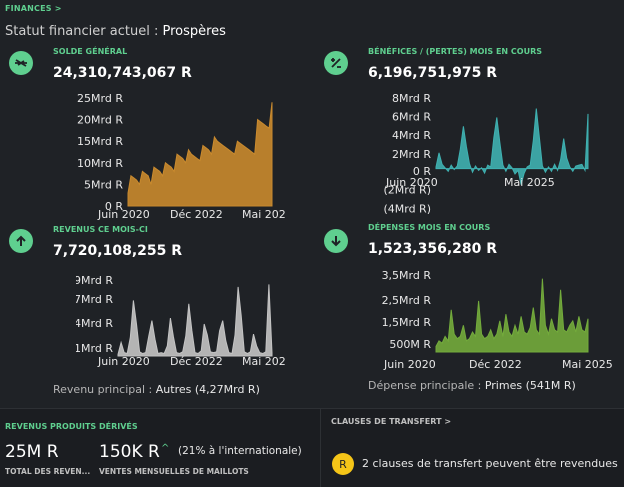  Describe the element at coordinates (336, 241) in the screenshot. I see `arrow-down-icon` at that location.